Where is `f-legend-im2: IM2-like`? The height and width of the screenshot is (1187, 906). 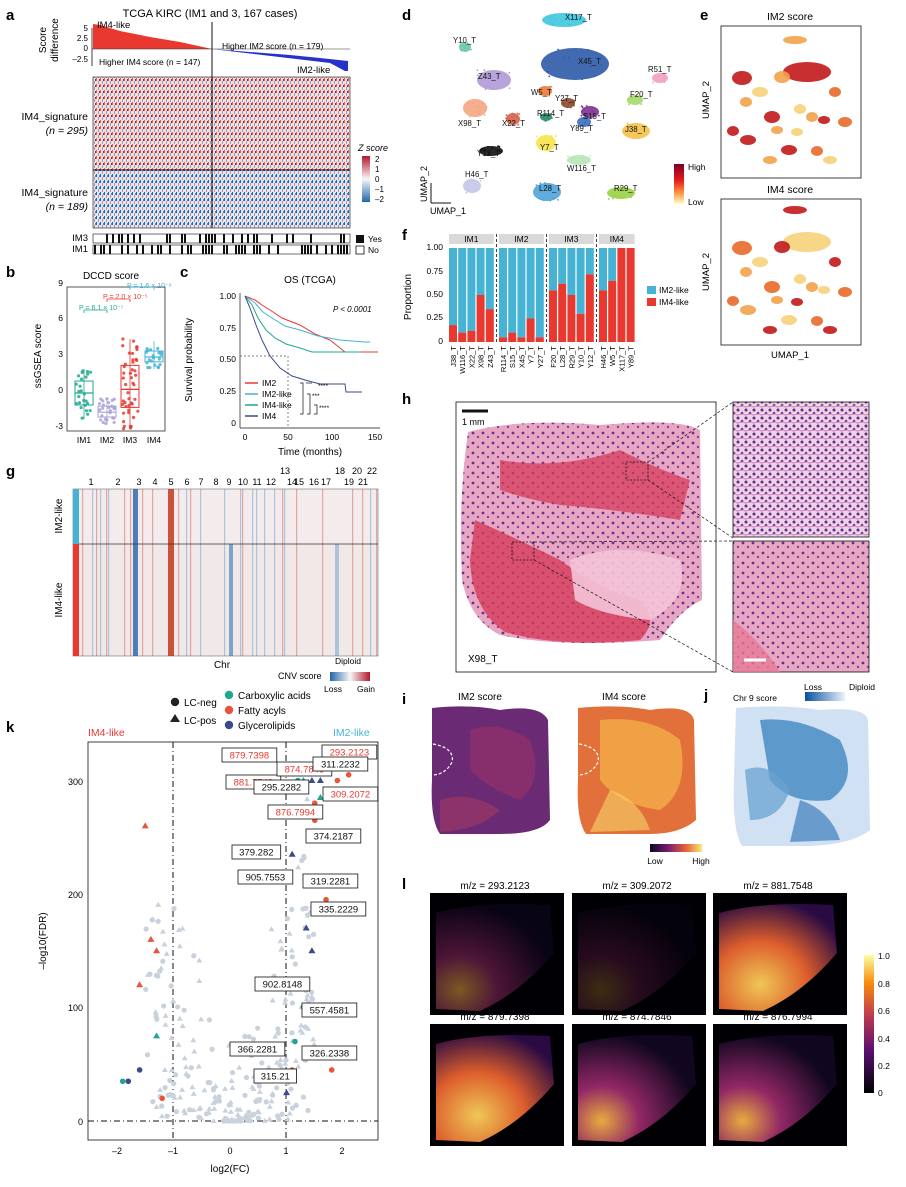 f-legend-im2: IM2-like is located at coordinates (674, 290).